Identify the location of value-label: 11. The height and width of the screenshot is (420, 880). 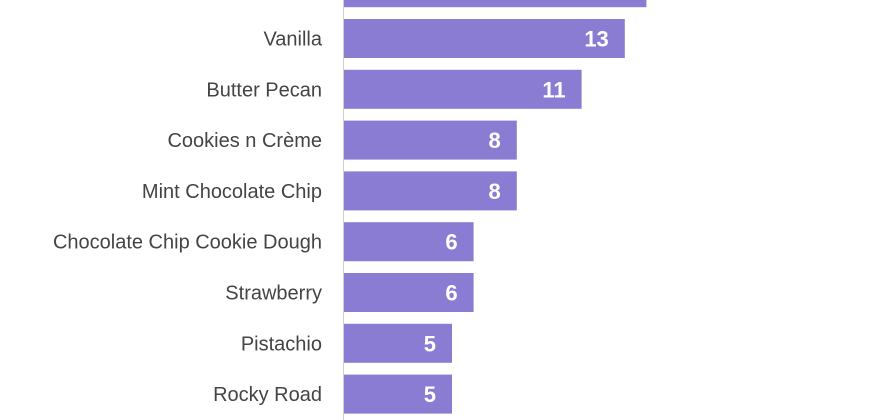
(553, 89).